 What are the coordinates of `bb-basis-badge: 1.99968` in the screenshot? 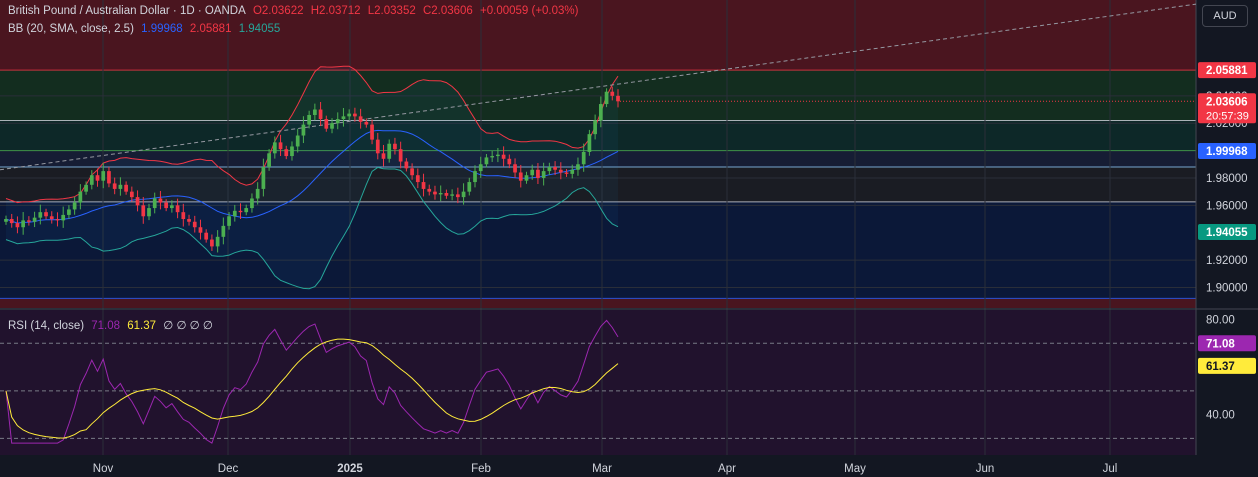 It's located at (1227, 152).